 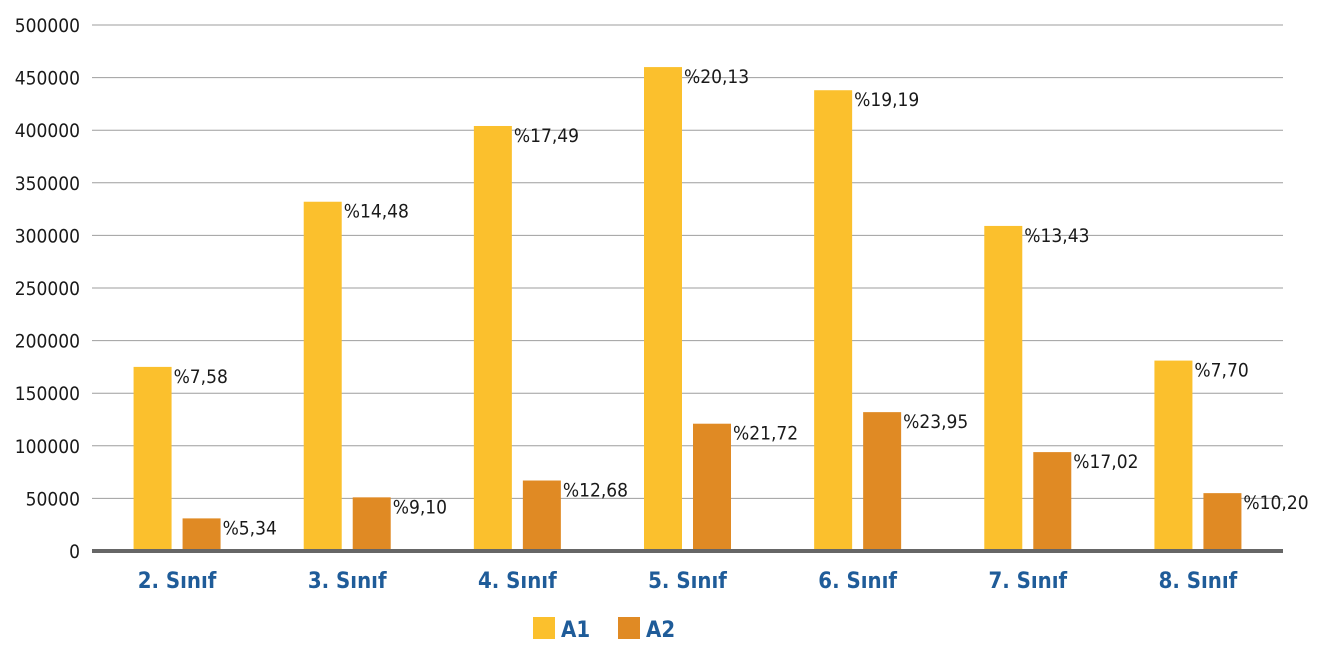 What do you see at coordinates (544, 628) in the screenshot?
I see `legend-swatch-a1` at bounding box center [544, 628].